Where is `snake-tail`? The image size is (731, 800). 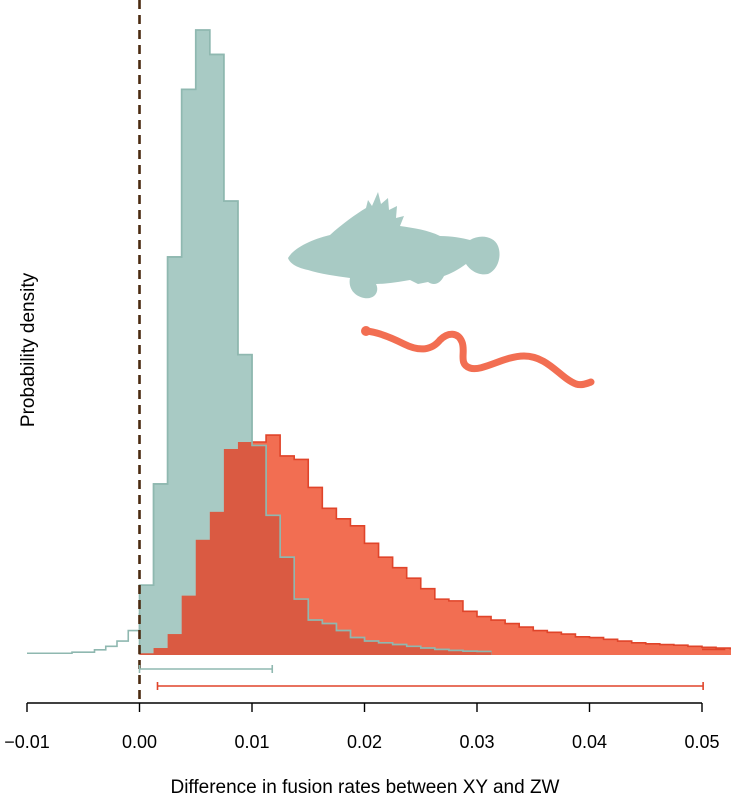 snake-tail is located at coordinates (714, 649).